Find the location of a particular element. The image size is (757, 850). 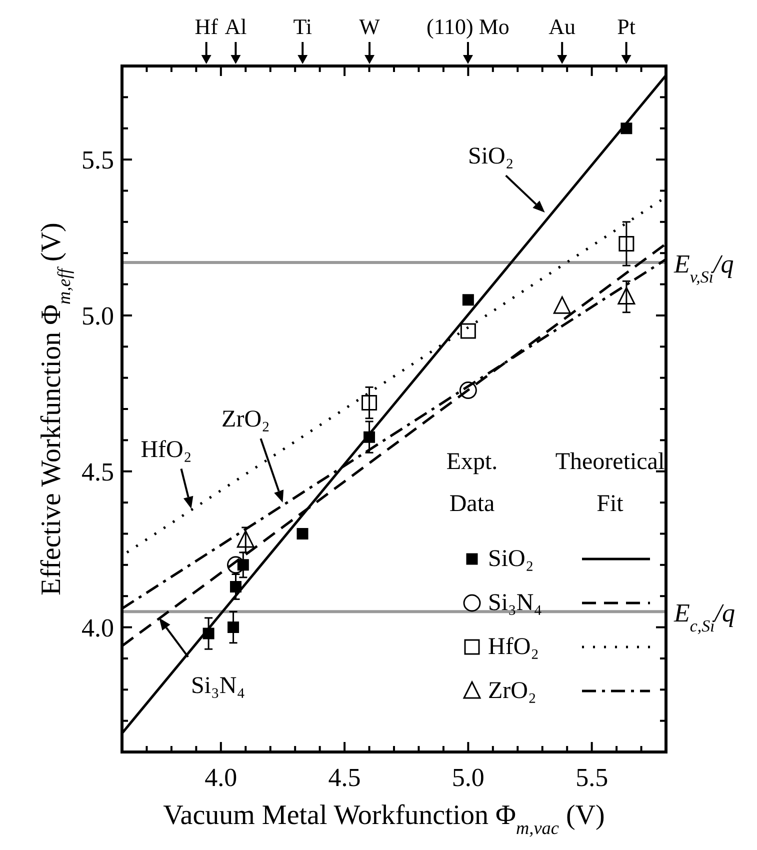

ref-line-label: E$_{c,Si}$/q is located at coordinates (704, 617).